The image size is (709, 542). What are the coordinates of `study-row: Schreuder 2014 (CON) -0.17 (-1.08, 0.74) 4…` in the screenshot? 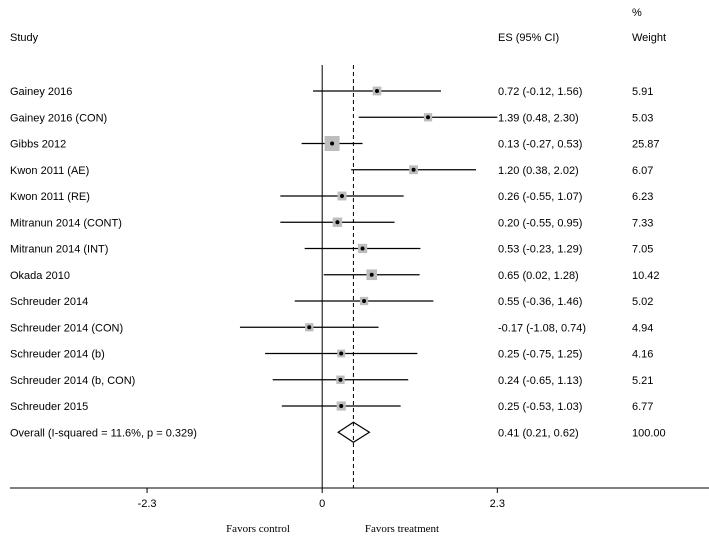 It's located at (331, 328).